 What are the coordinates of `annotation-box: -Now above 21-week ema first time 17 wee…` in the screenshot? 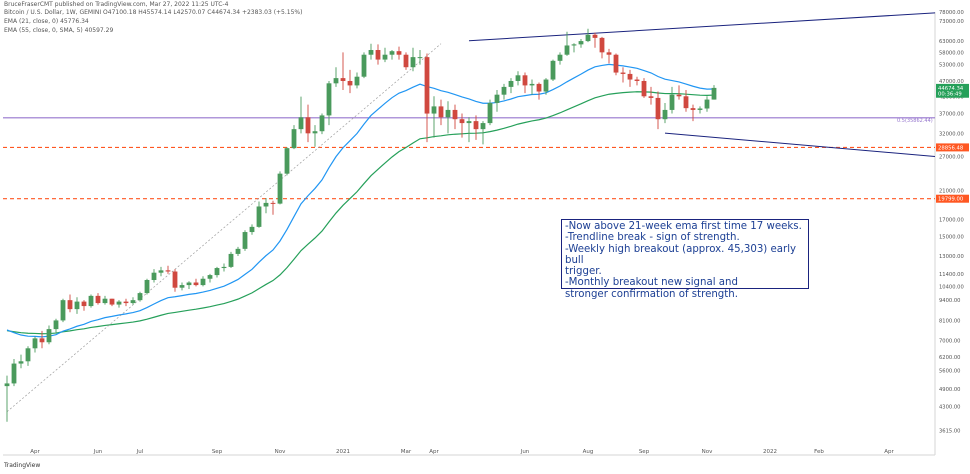 It's located at (685, 259).